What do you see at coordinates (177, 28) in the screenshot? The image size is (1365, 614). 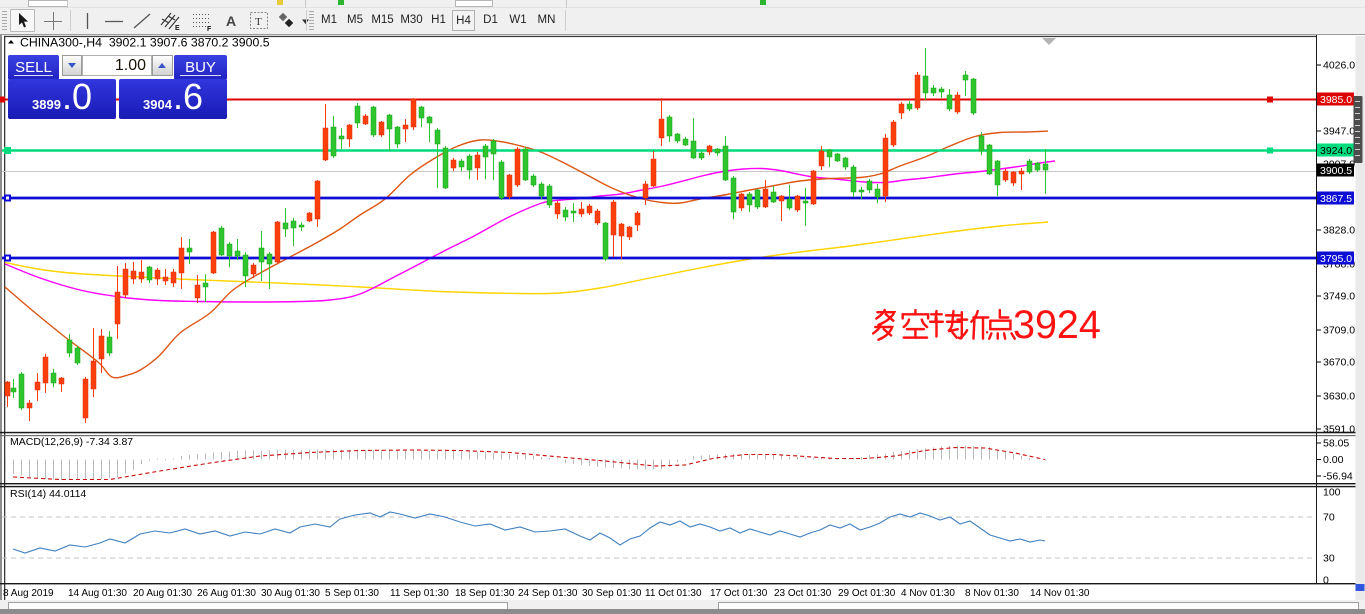 I see `svg-text: E` at bounding box center [177, 28].